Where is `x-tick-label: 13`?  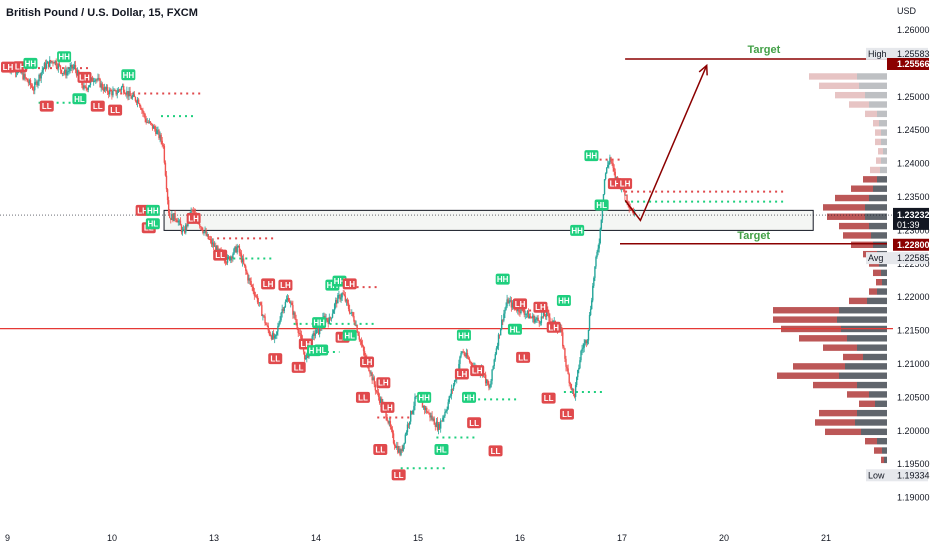 x-tick-label: 13 is located at coordinates (214, 538).